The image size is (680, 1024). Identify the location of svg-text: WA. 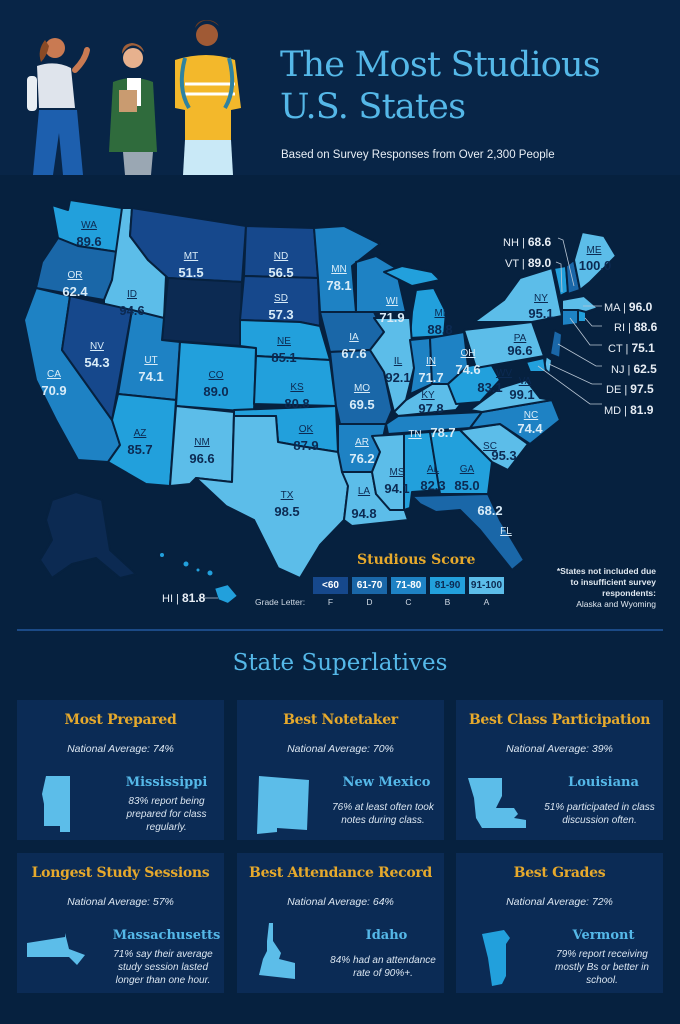
(89, 225).